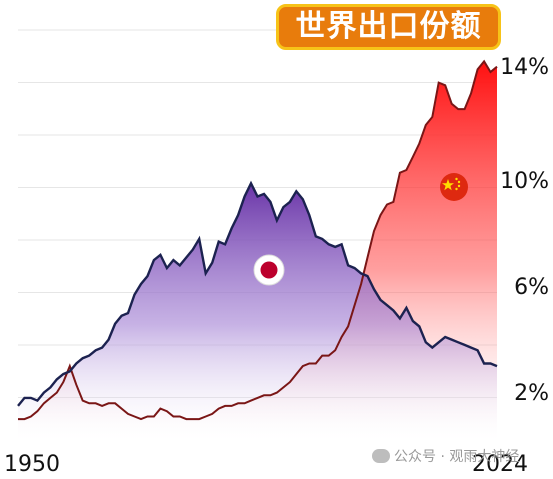  Describe the element at coordinates (524, 181) in the screenshot. I see `y-tick-label: 10%` at that location.